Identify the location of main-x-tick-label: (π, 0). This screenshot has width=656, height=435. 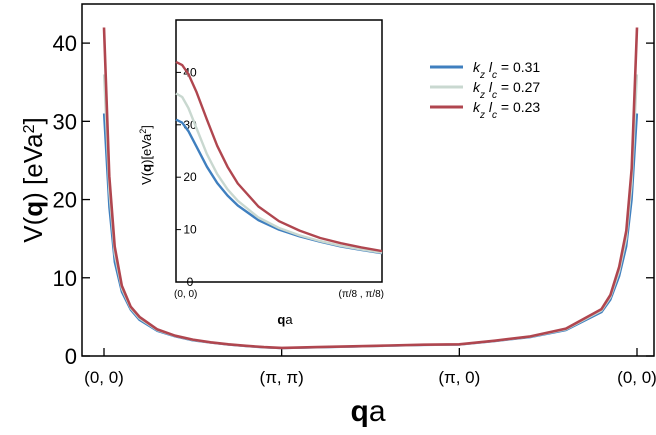
(459, 377).